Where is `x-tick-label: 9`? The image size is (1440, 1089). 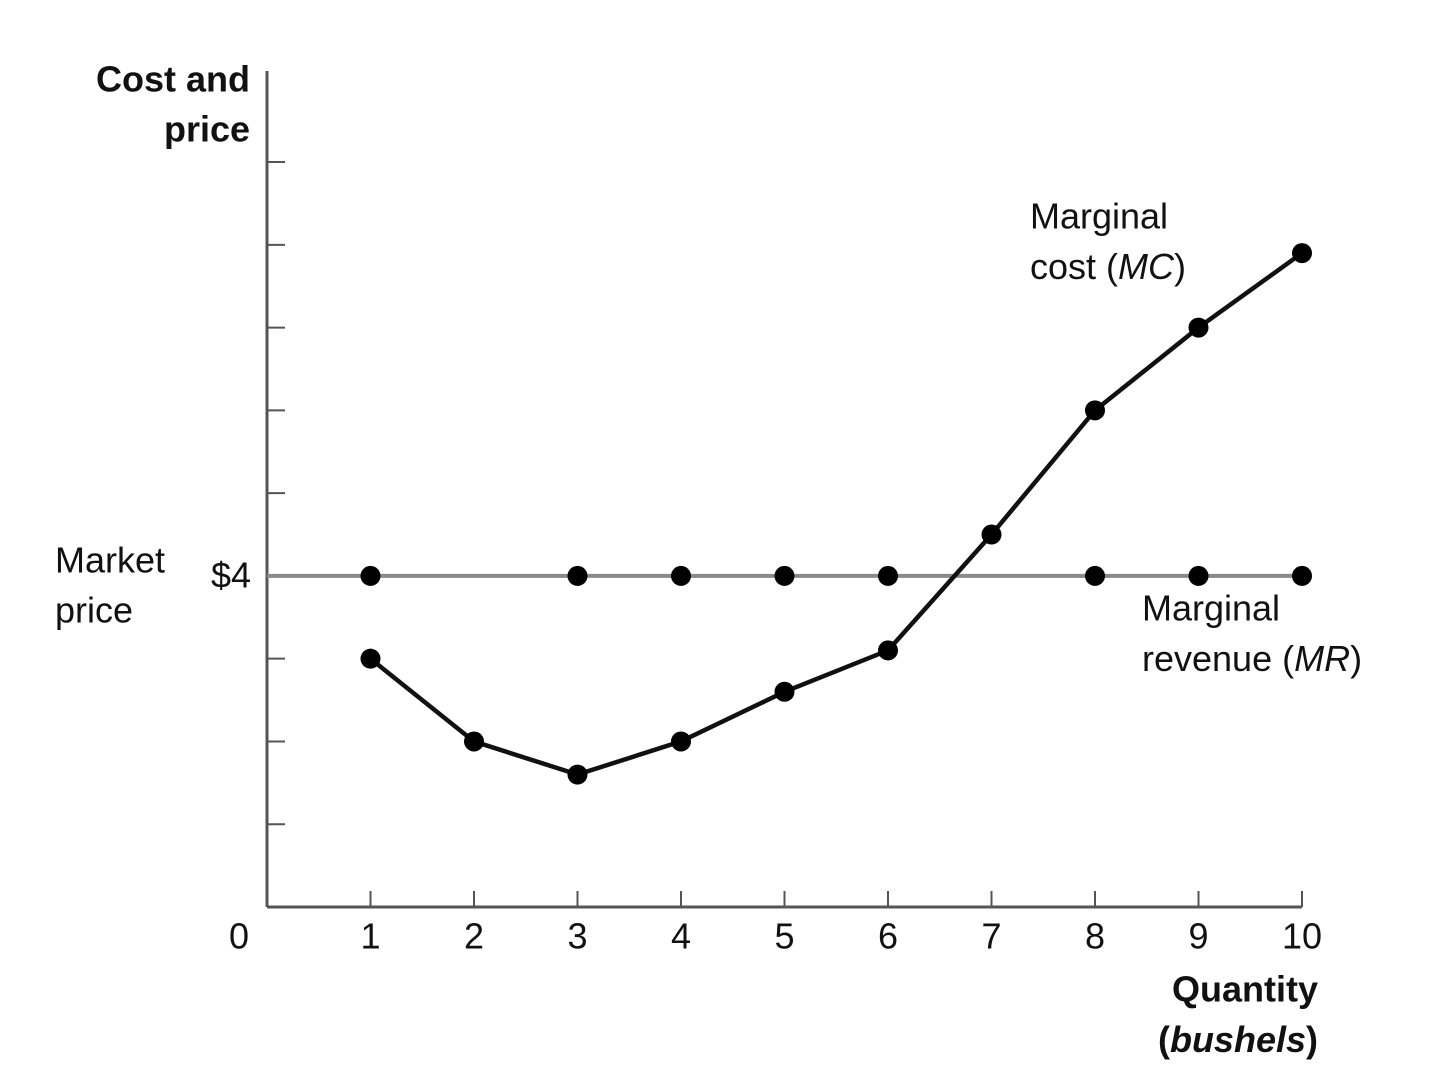
x-tick-label: 9 is located at coordinates (1198, 936).